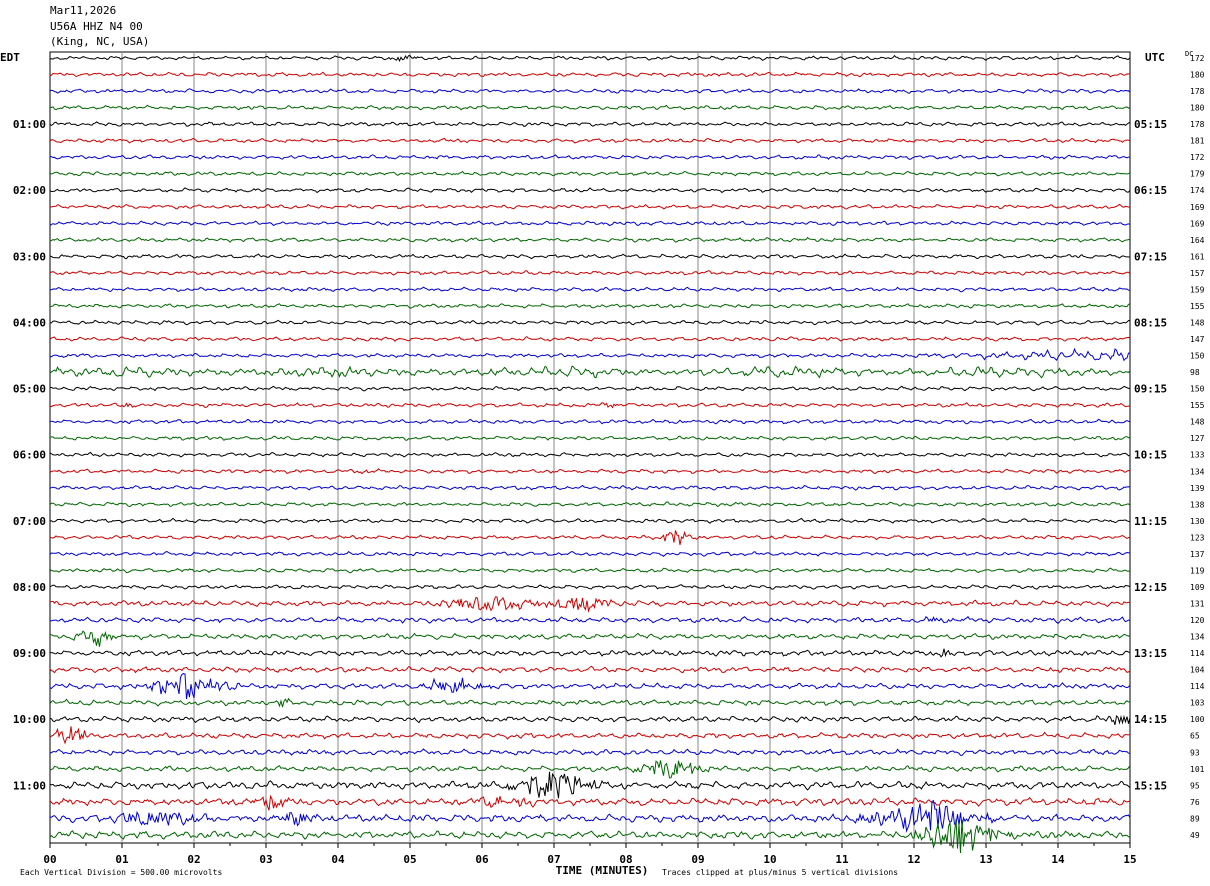 This screenshot has height=886, width=1210. I want to click on left-hour-label: 07:00, so click(29, 521).